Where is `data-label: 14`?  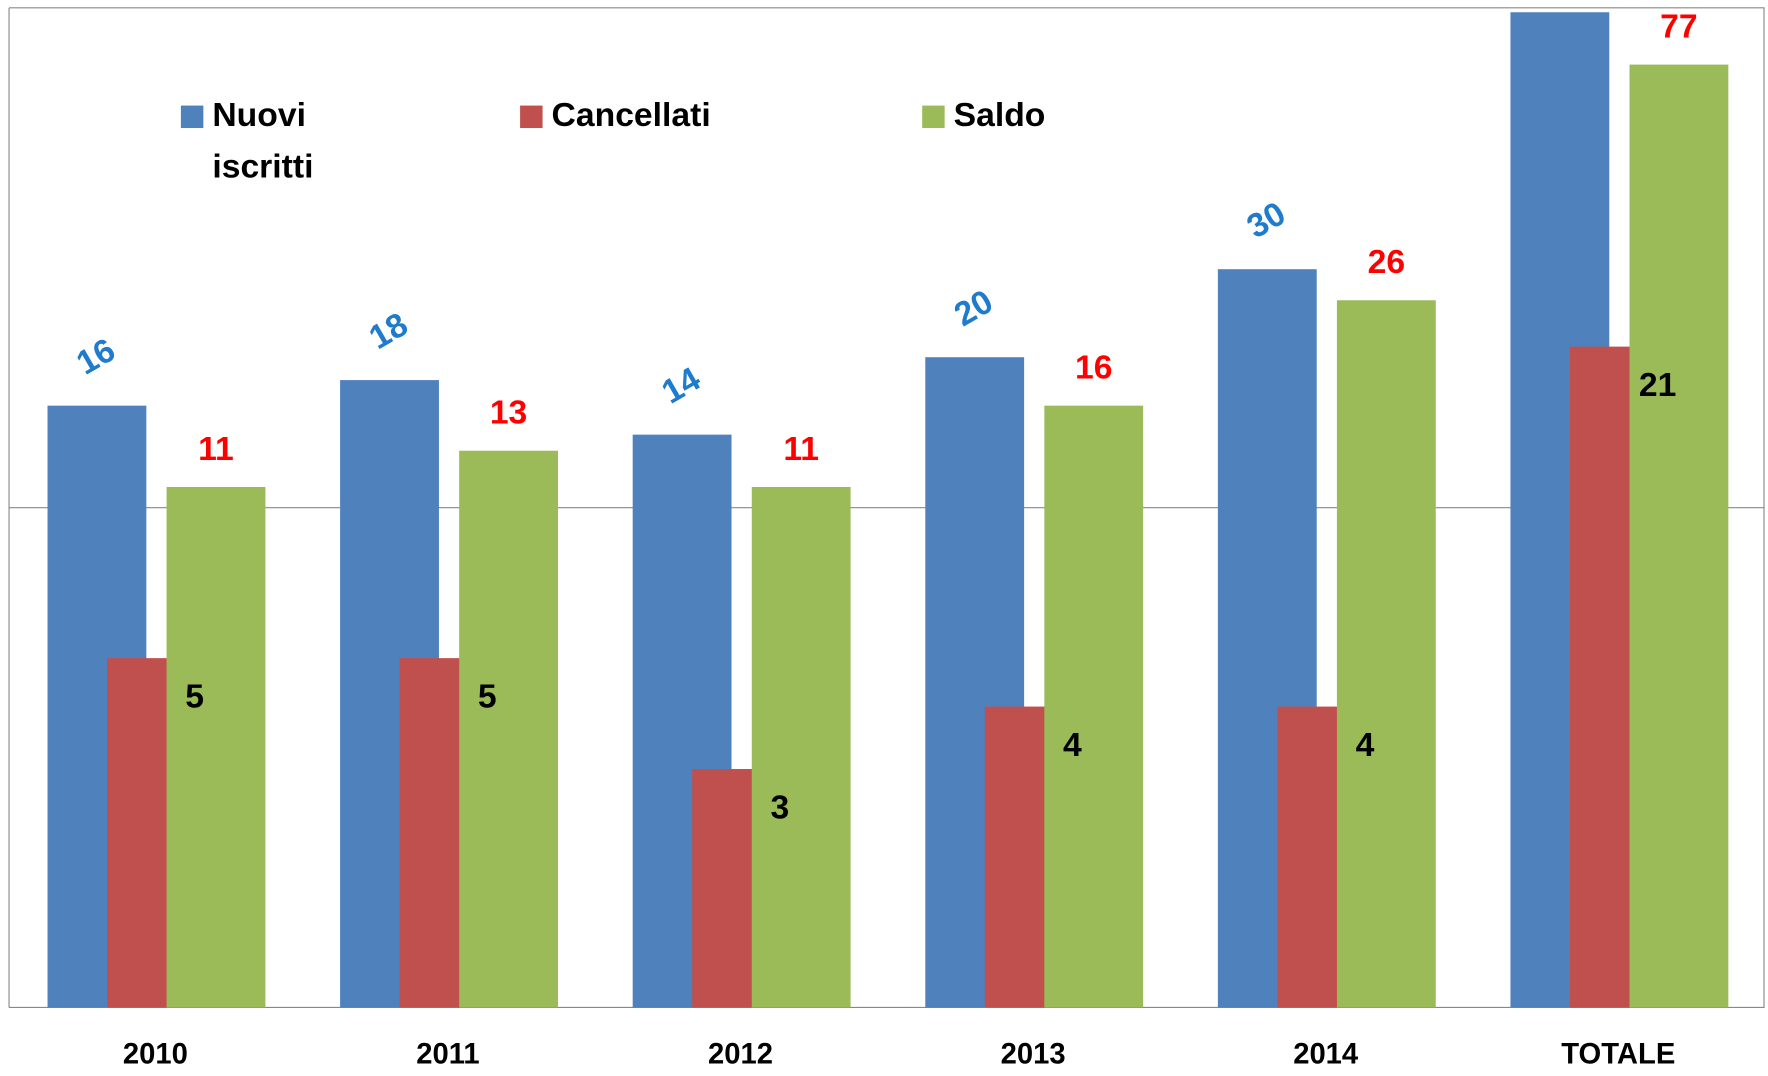
data-label: 14 is located at coordinates (681, 386).